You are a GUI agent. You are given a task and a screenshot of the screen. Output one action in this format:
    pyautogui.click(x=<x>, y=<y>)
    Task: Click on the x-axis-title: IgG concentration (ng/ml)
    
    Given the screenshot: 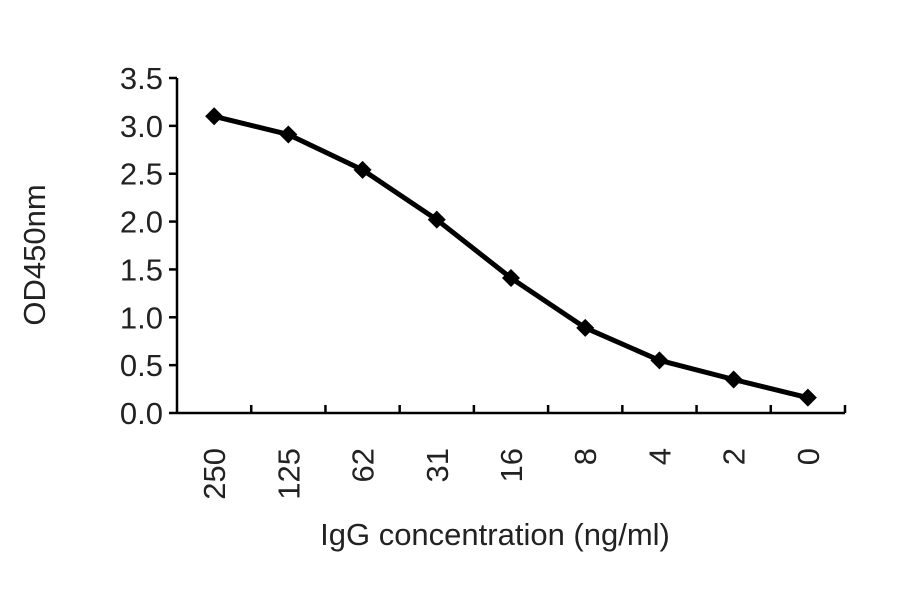 What is the action you would take?
    pyautogui.click(x=495, y=534)
    